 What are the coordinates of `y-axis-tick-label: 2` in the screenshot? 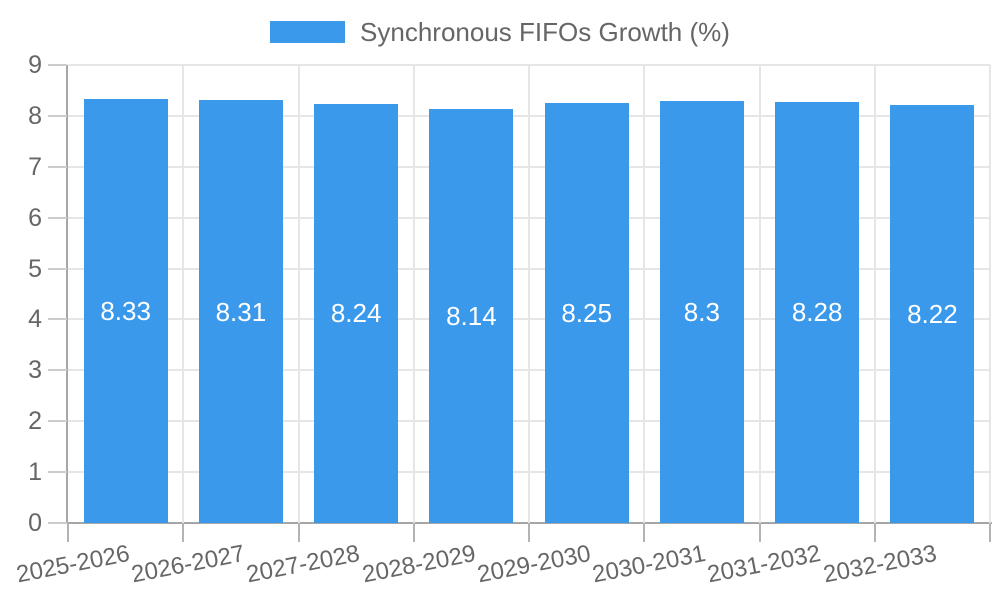 It's located at (35, 421).